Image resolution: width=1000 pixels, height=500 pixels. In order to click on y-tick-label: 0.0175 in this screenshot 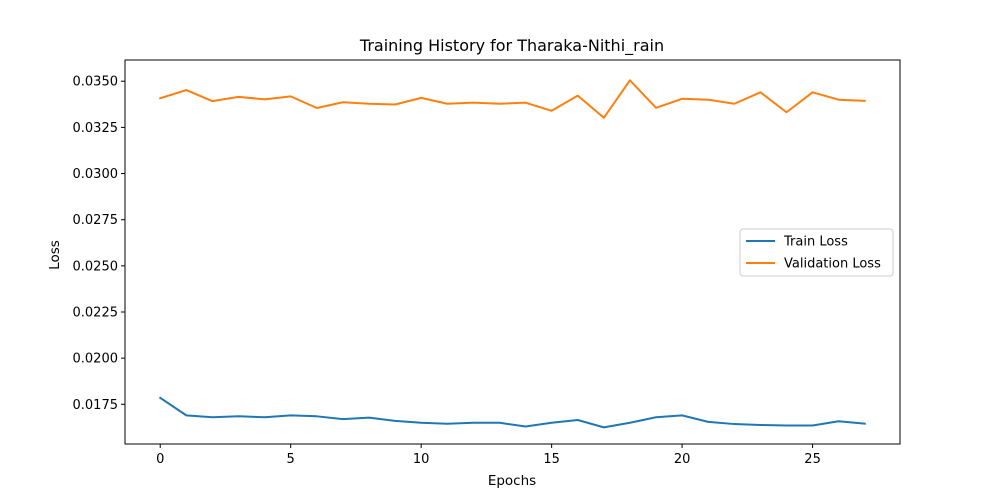, I will do `click(96, 405)`.